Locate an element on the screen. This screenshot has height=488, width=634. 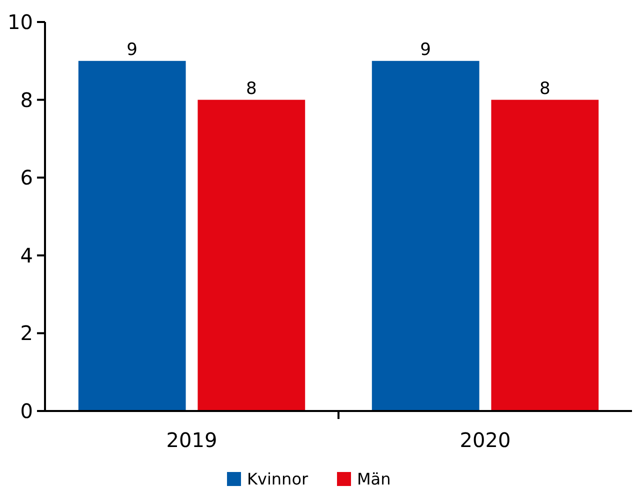
y-tick-label: 2 is located at coordinates (26, 333).